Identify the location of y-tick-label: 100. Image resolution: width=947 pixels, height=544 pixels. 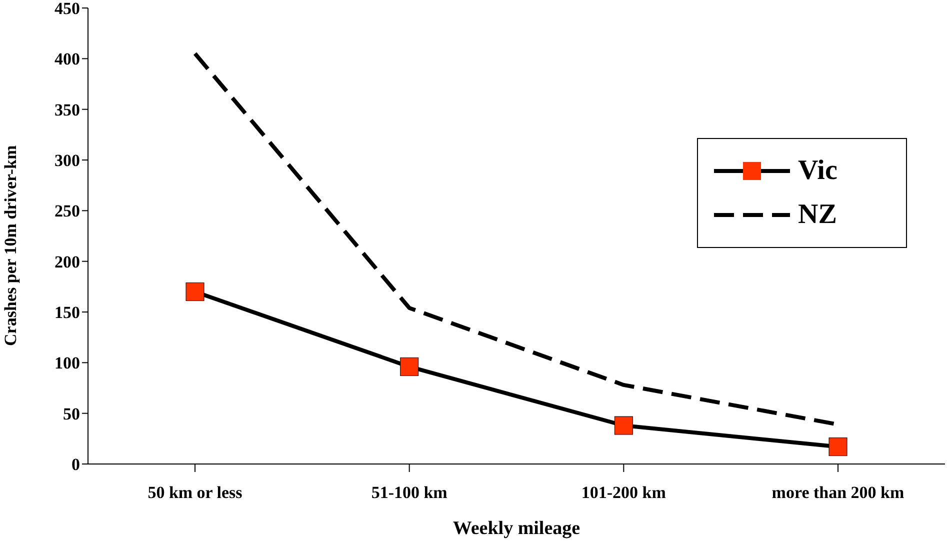
(67, 363).